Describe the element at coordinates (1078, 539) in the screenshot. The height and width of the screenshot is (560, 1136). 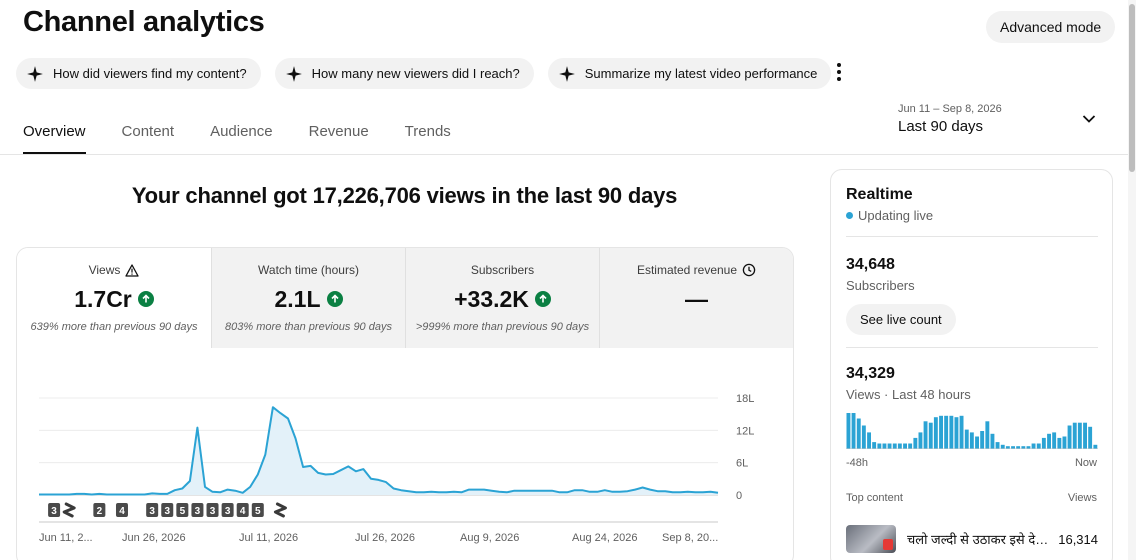
I see `video-views: 16,314` at that location.